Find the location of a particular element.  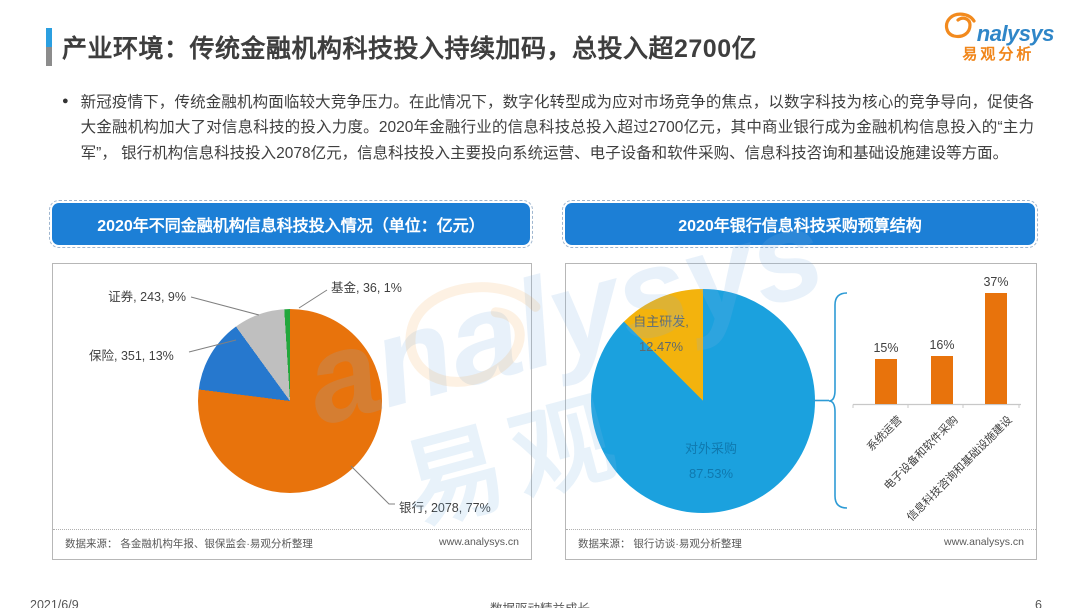

bar-value-system-ops: 15% is located at coordinates (886, 348).